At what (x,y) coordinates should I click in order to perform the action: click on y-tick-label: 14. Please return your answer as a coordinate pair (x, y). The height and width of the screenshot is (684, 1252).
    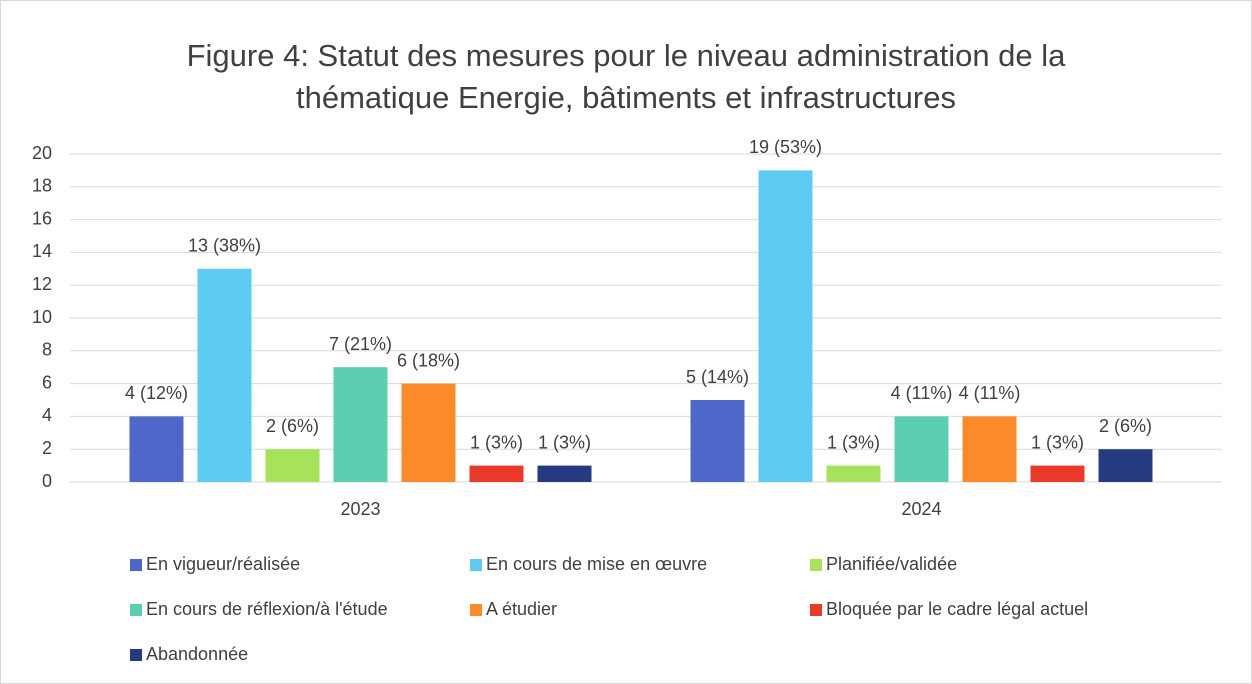
    Looking at the image, I should click on (42, 251).